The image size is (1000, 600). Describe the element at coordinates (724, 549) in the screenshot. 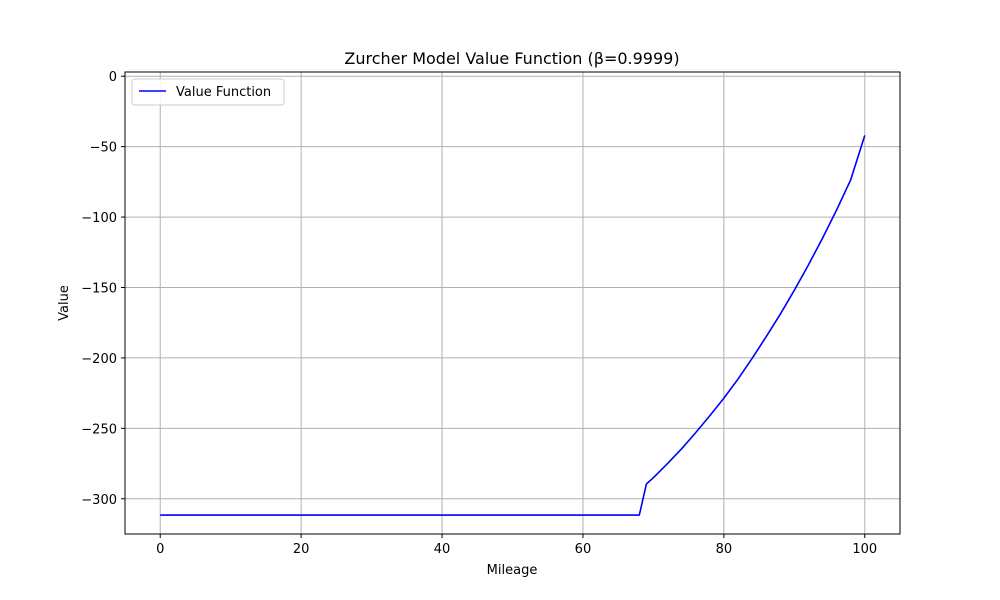

I see `x-tick-label: 80` at that location.